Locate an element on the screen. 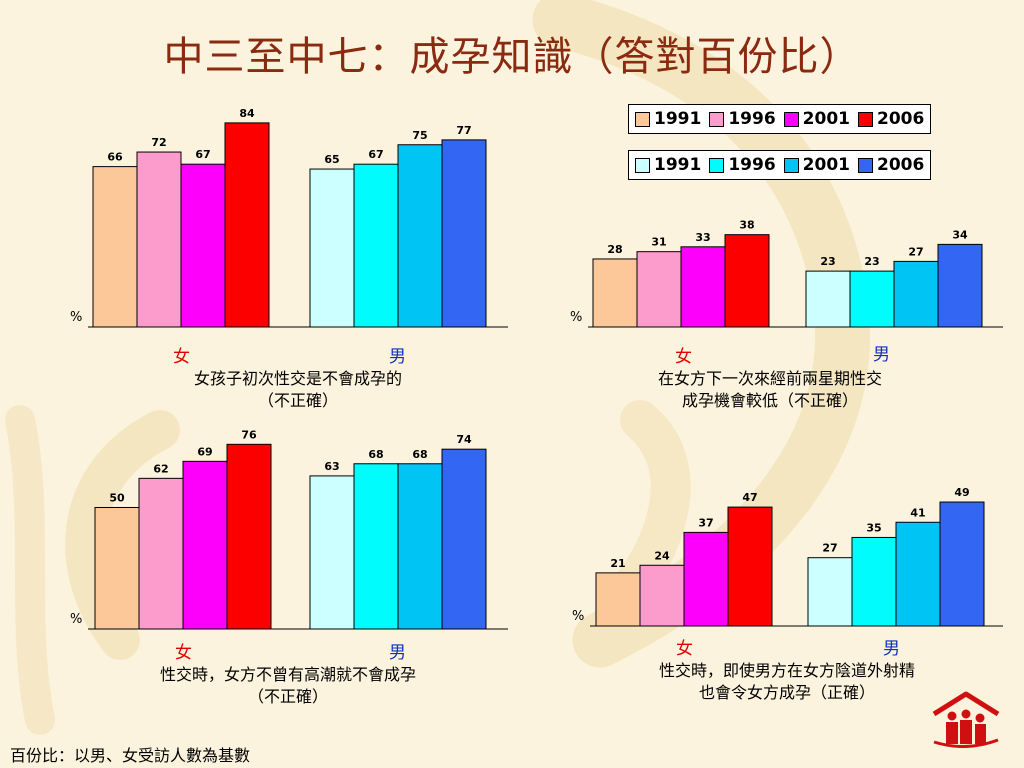  caption-line: （不正確） is located at coordinates (297, 400).